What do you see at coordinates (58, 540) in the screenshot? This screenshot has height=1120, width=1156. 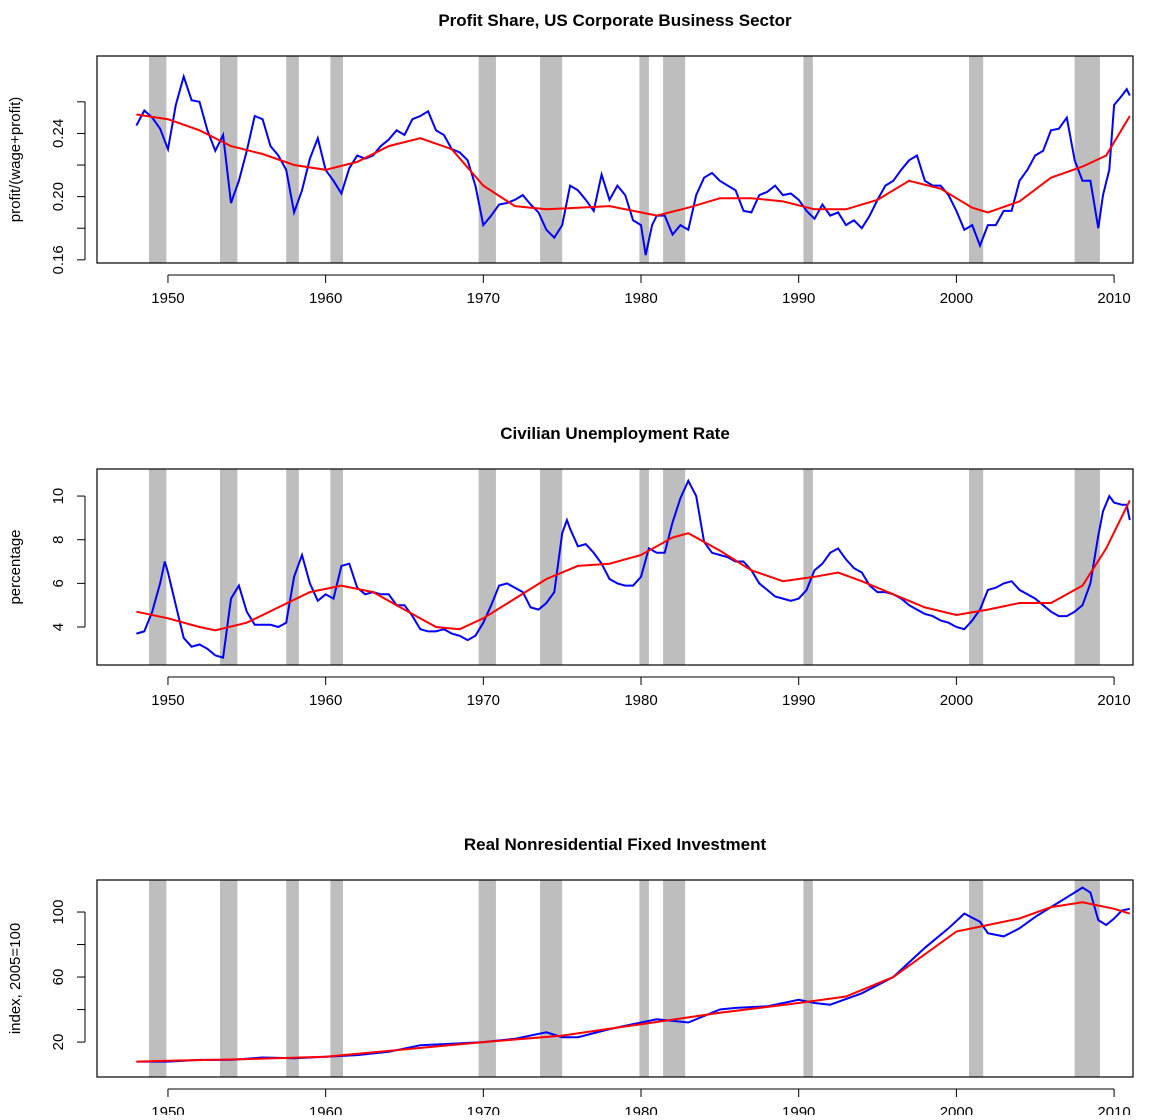 I see `y-tick-label: 8` at bounding box center [58, 540].